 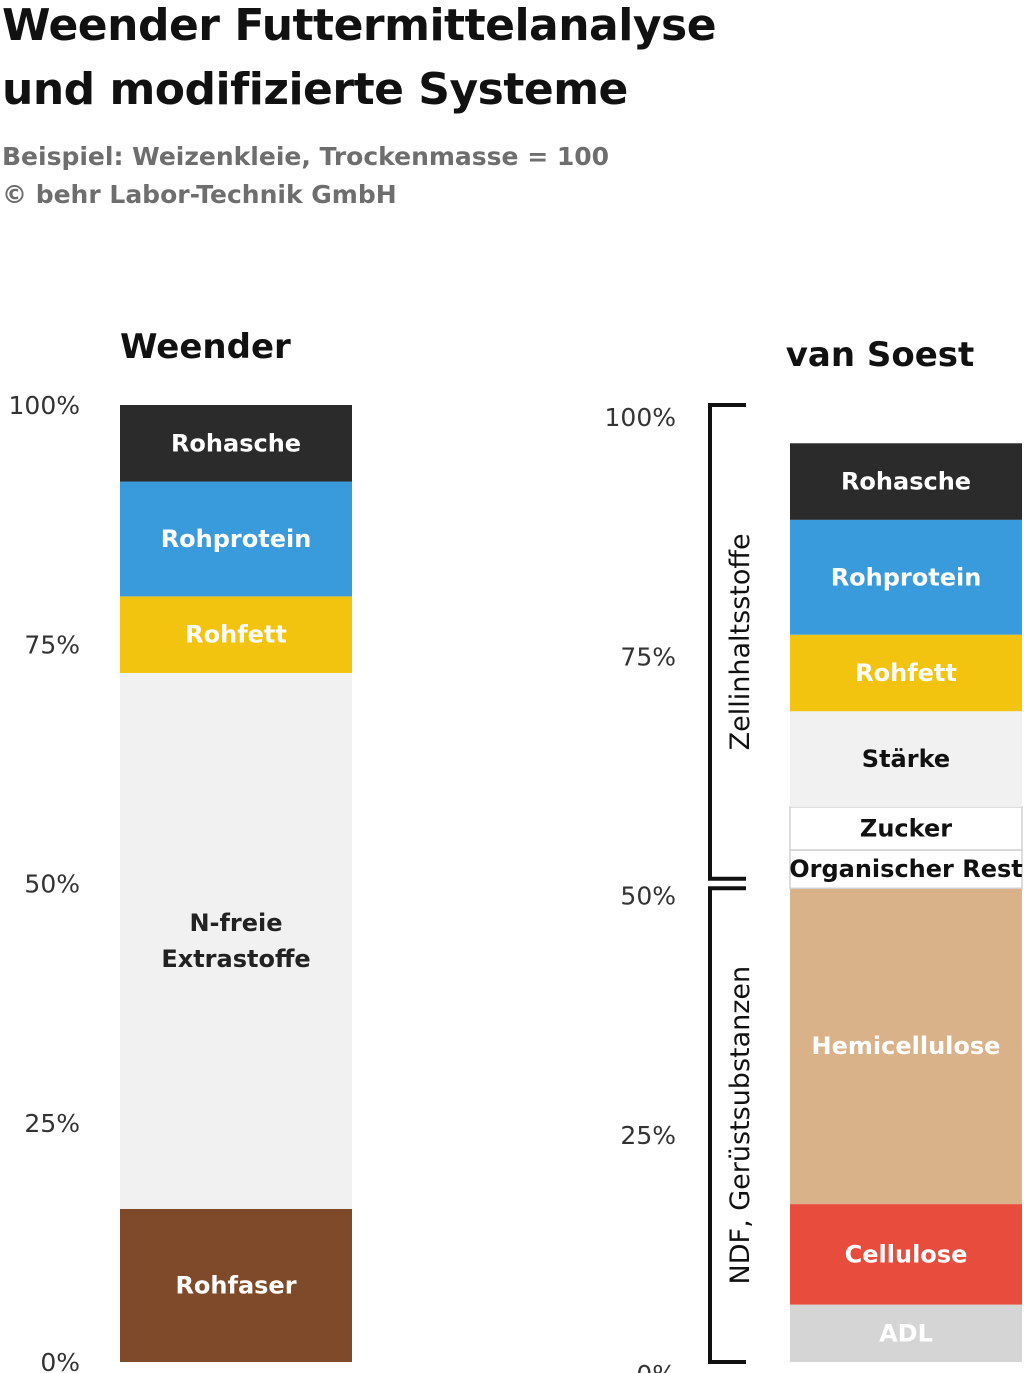 I want to click on segment-label-van-soest-rohprotein: Rohprotein, so click(x=906, y=577).